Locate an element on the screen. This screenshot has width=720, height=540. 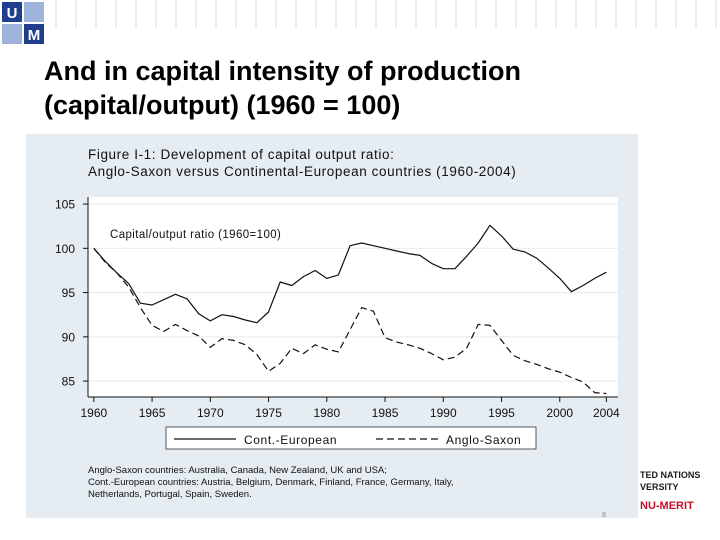
y-tick-labels: 105 100 95 90 85 is located at coordinates (71, 293).